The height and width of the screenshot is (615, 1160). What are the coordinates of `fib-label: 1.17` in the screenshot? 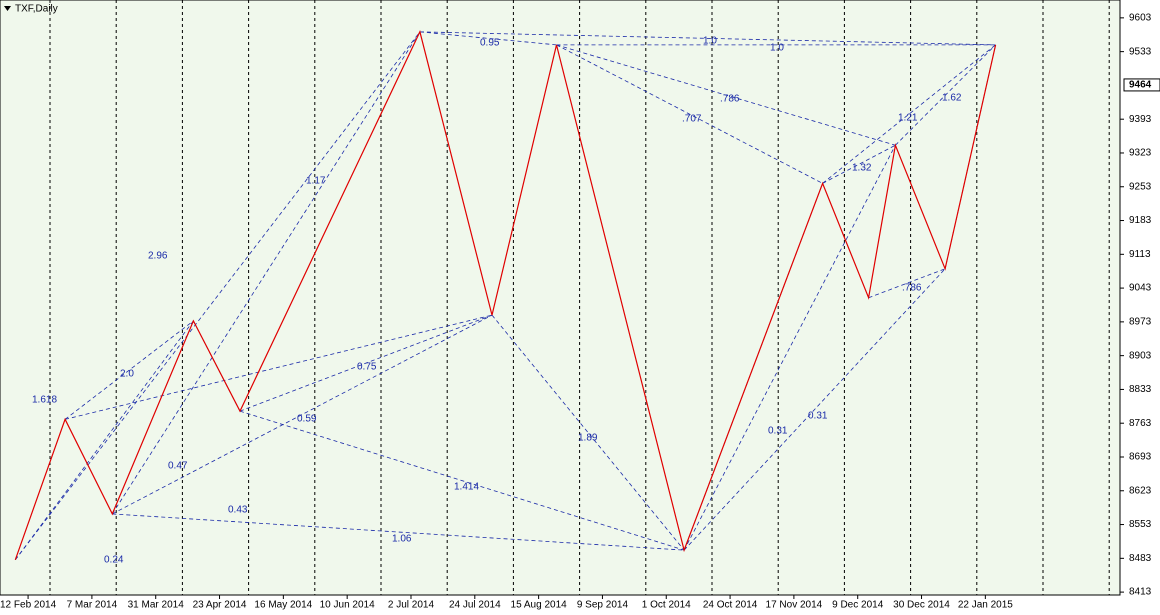 It's located at (316, 181).